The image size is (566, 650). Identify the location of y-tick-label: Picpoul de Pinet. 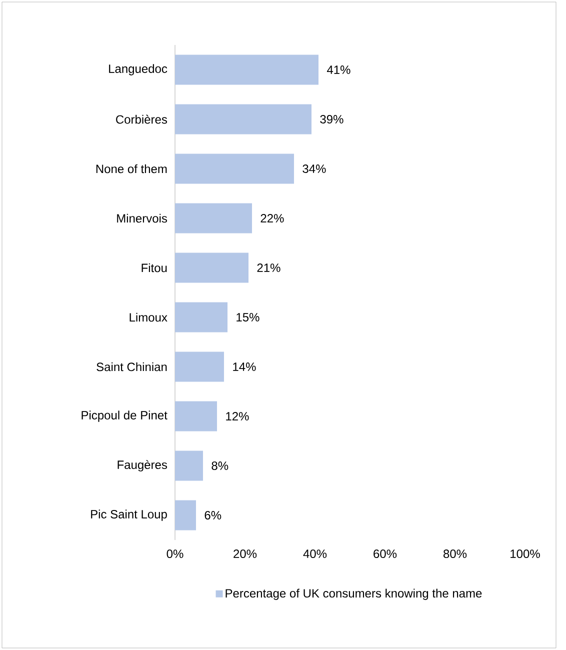
(125, 416).